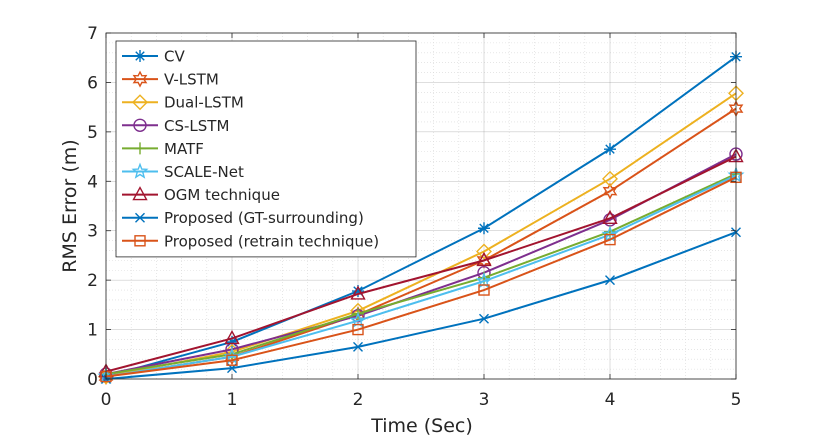  I want to click on legend-label: MATF, so click(184, 149).